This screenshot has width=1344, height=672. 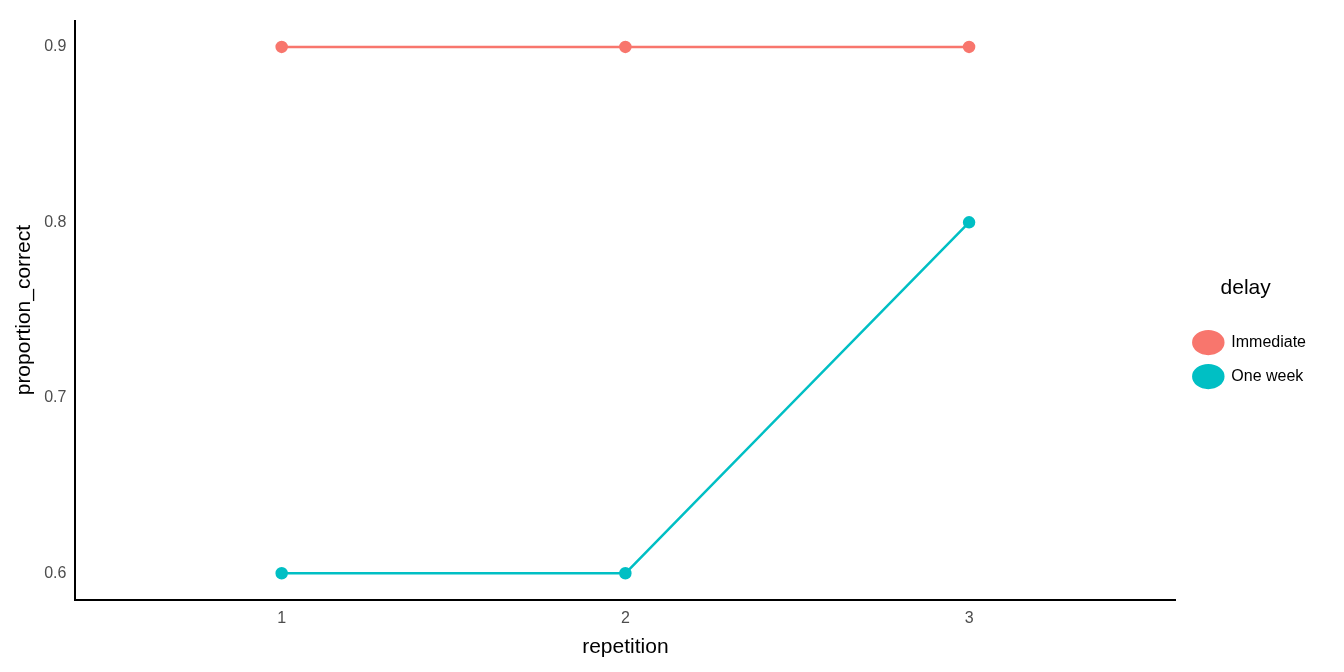 What do you see at coordinates (55, 397) in the screenshot?
I see `y-tick-label: 0.7` at bounding box center [55, 397].